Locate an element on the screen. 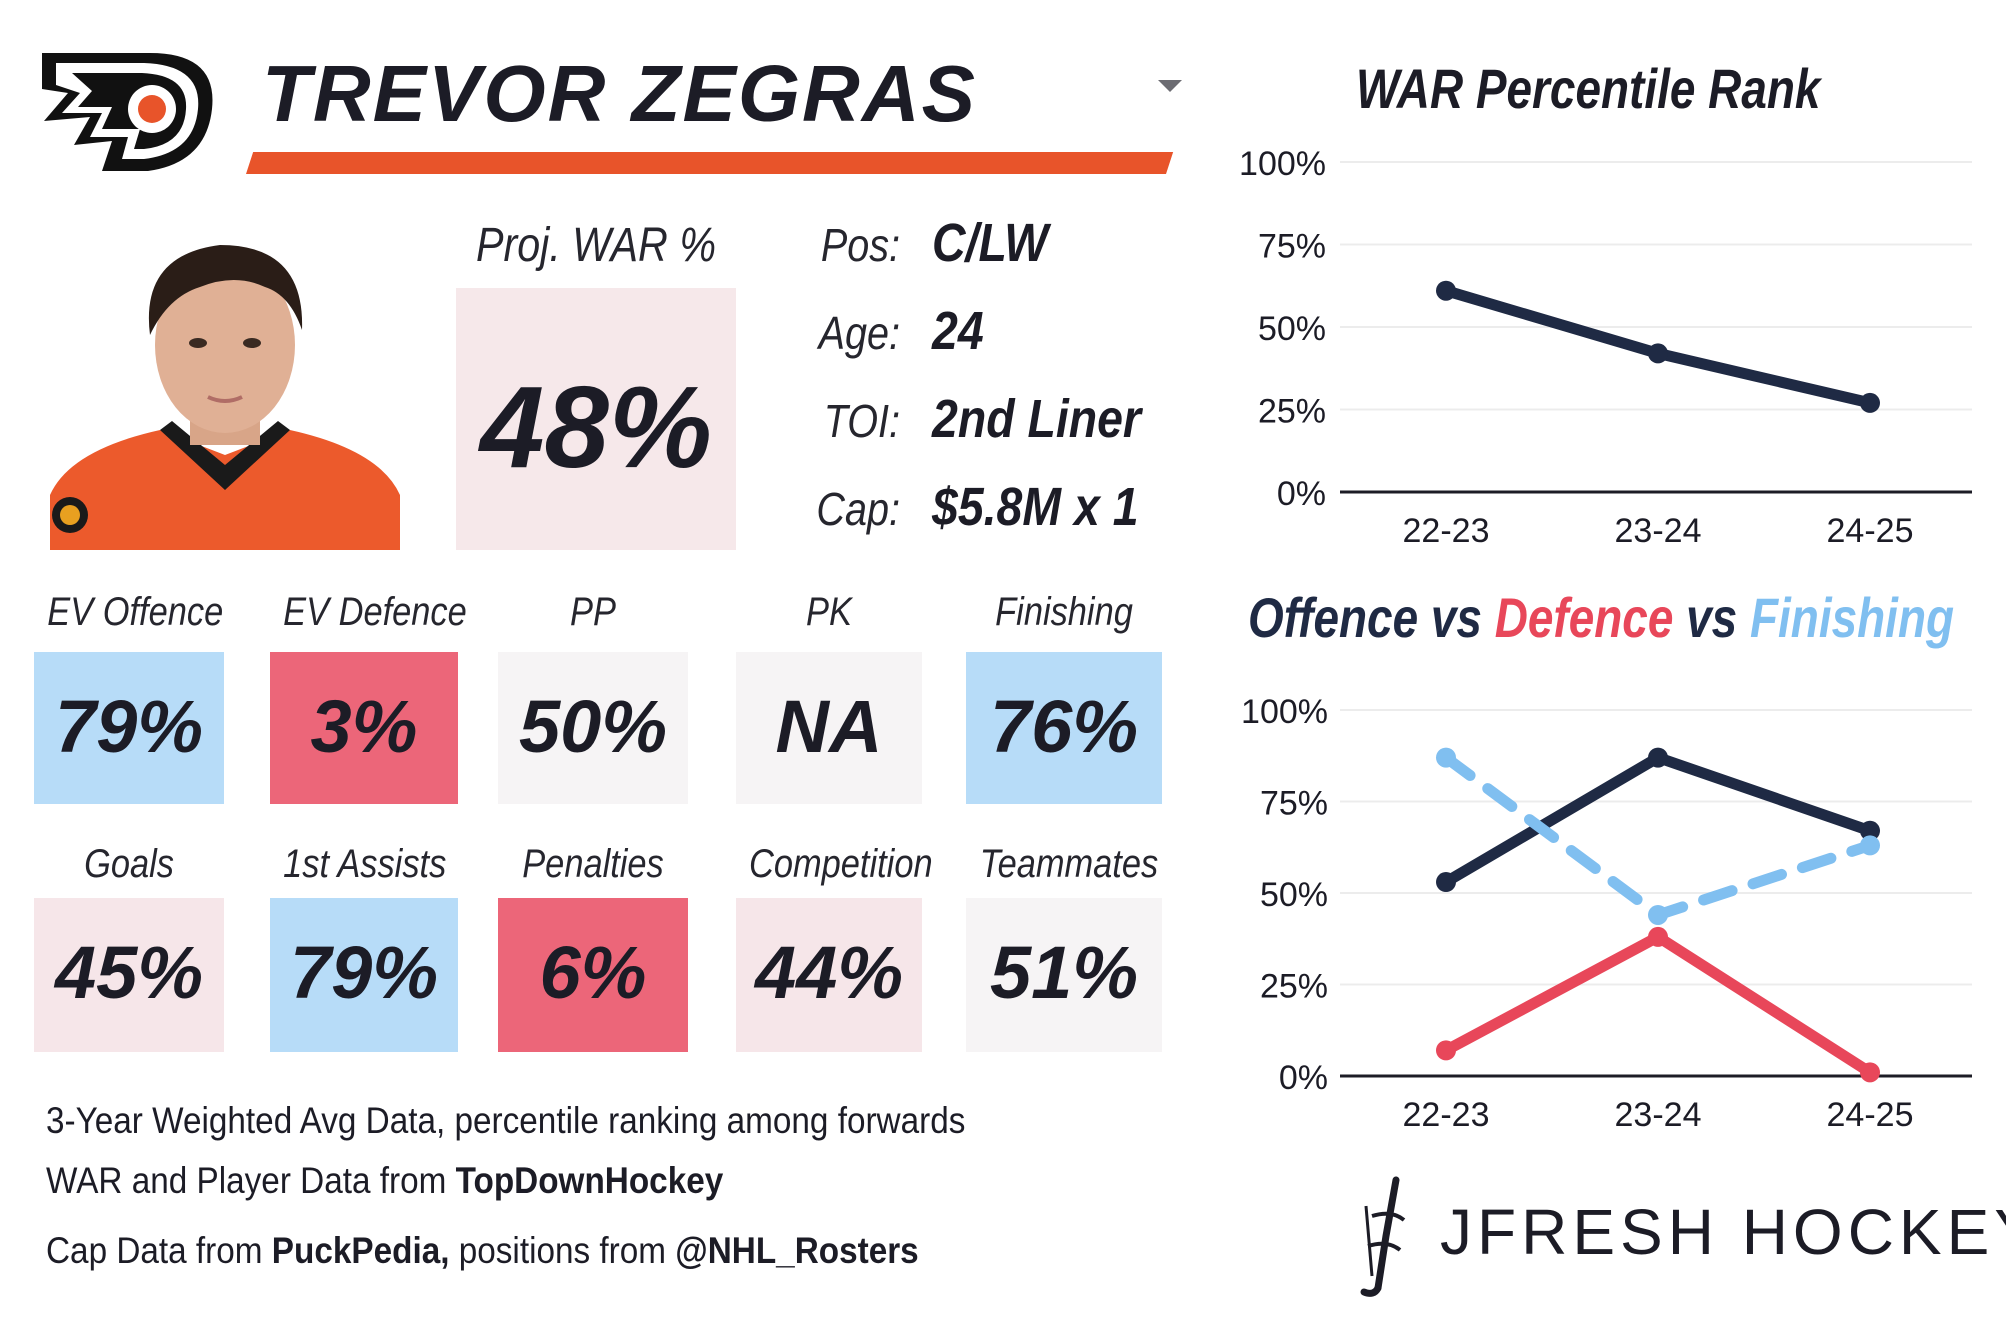 The width and height of the screenshot is (2006, 1324). stat-value-ev-offence: 79% is located at coordinates (129, 726).